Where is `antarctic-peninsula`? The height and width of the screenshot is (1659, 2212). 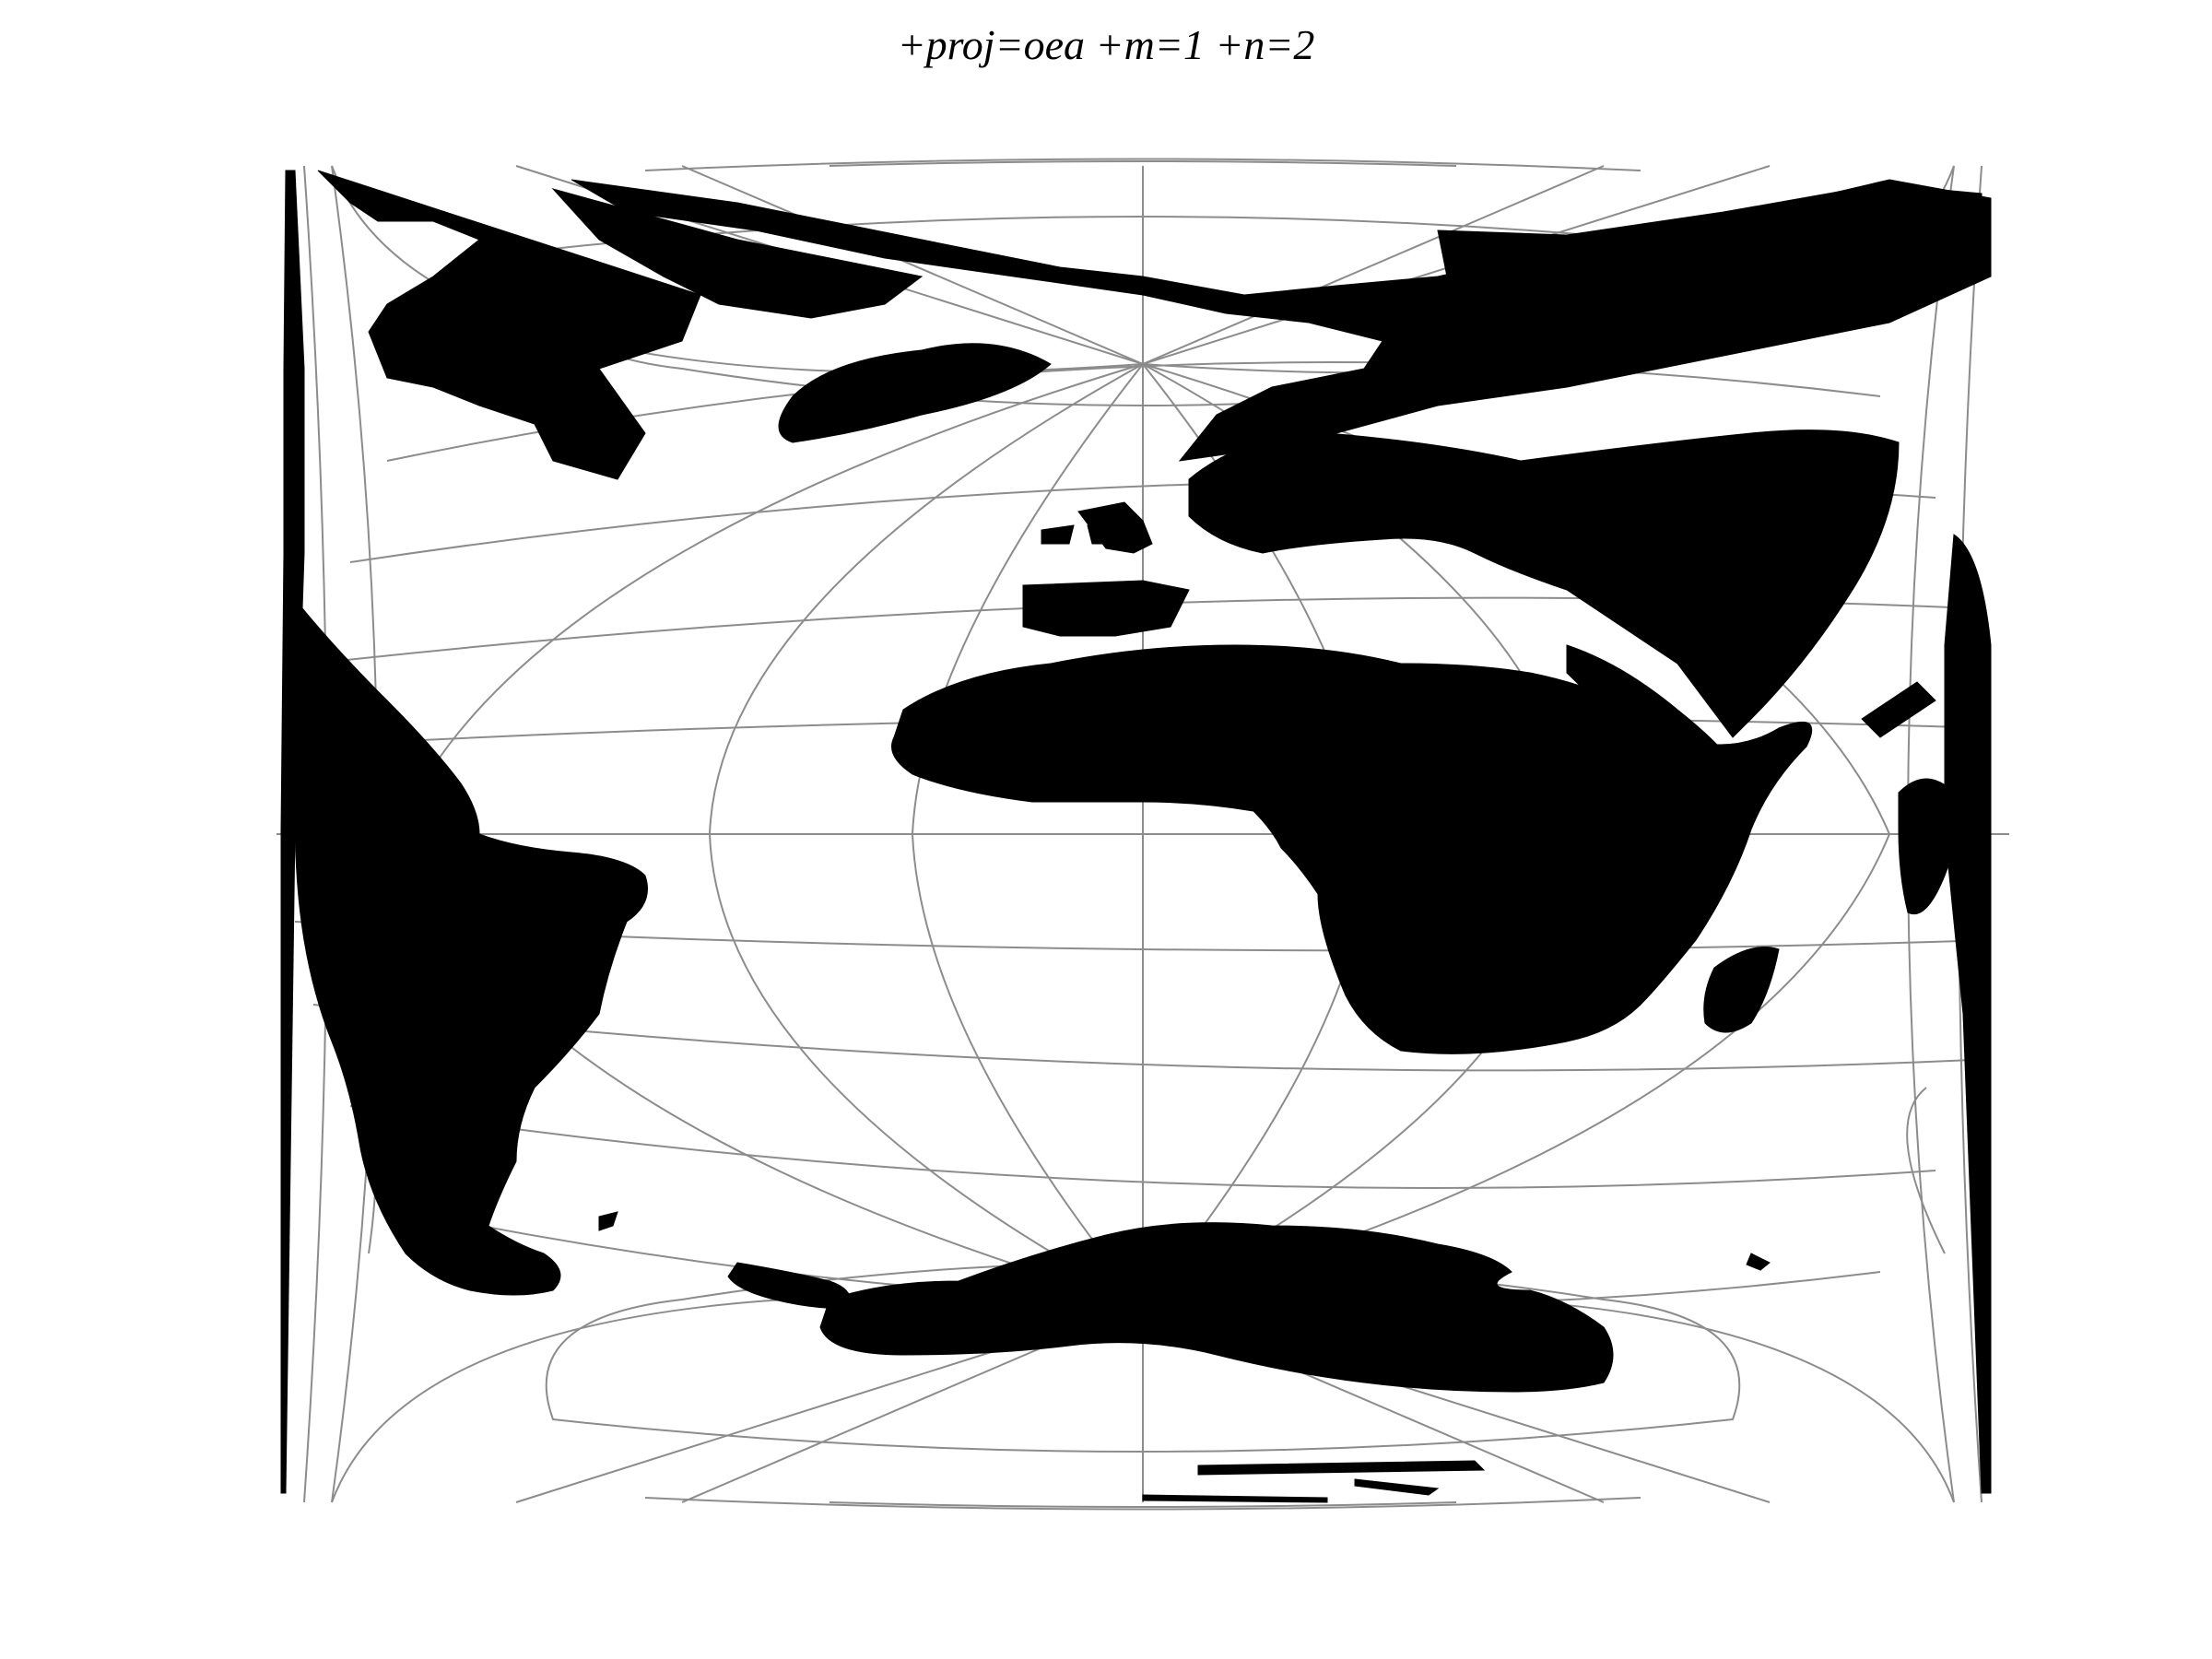 antarctic-peninsula is located at coordinates (789, 1286).